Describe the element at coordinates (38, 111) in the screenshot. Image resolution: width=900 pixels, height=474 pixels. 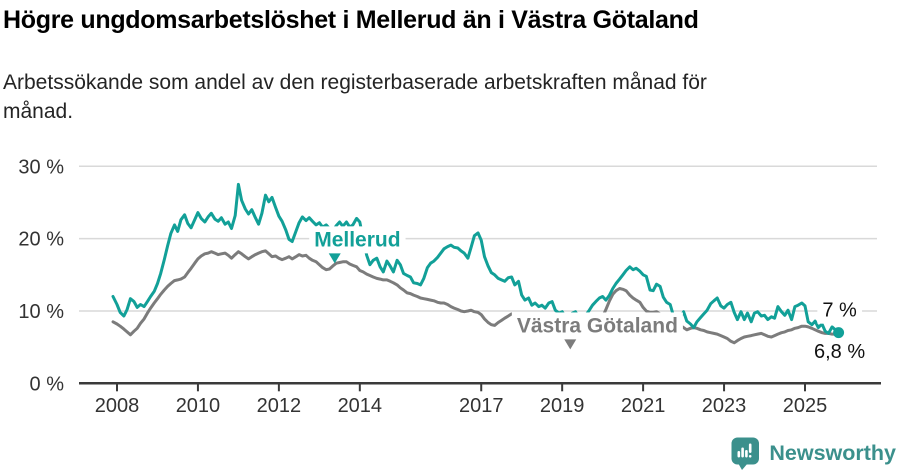
I see `subtitle-line-2: månad.` at that location.